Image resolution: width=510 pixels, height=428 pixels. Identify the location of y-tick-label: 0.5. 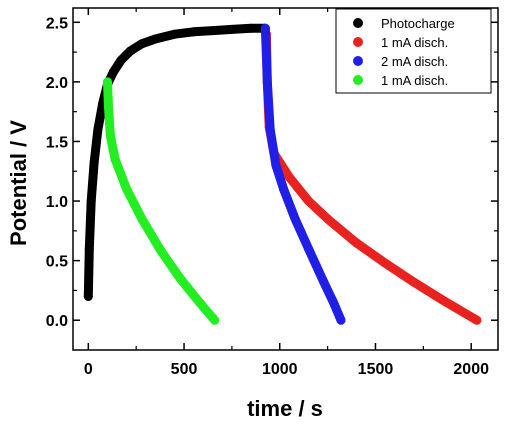
(57, 262).